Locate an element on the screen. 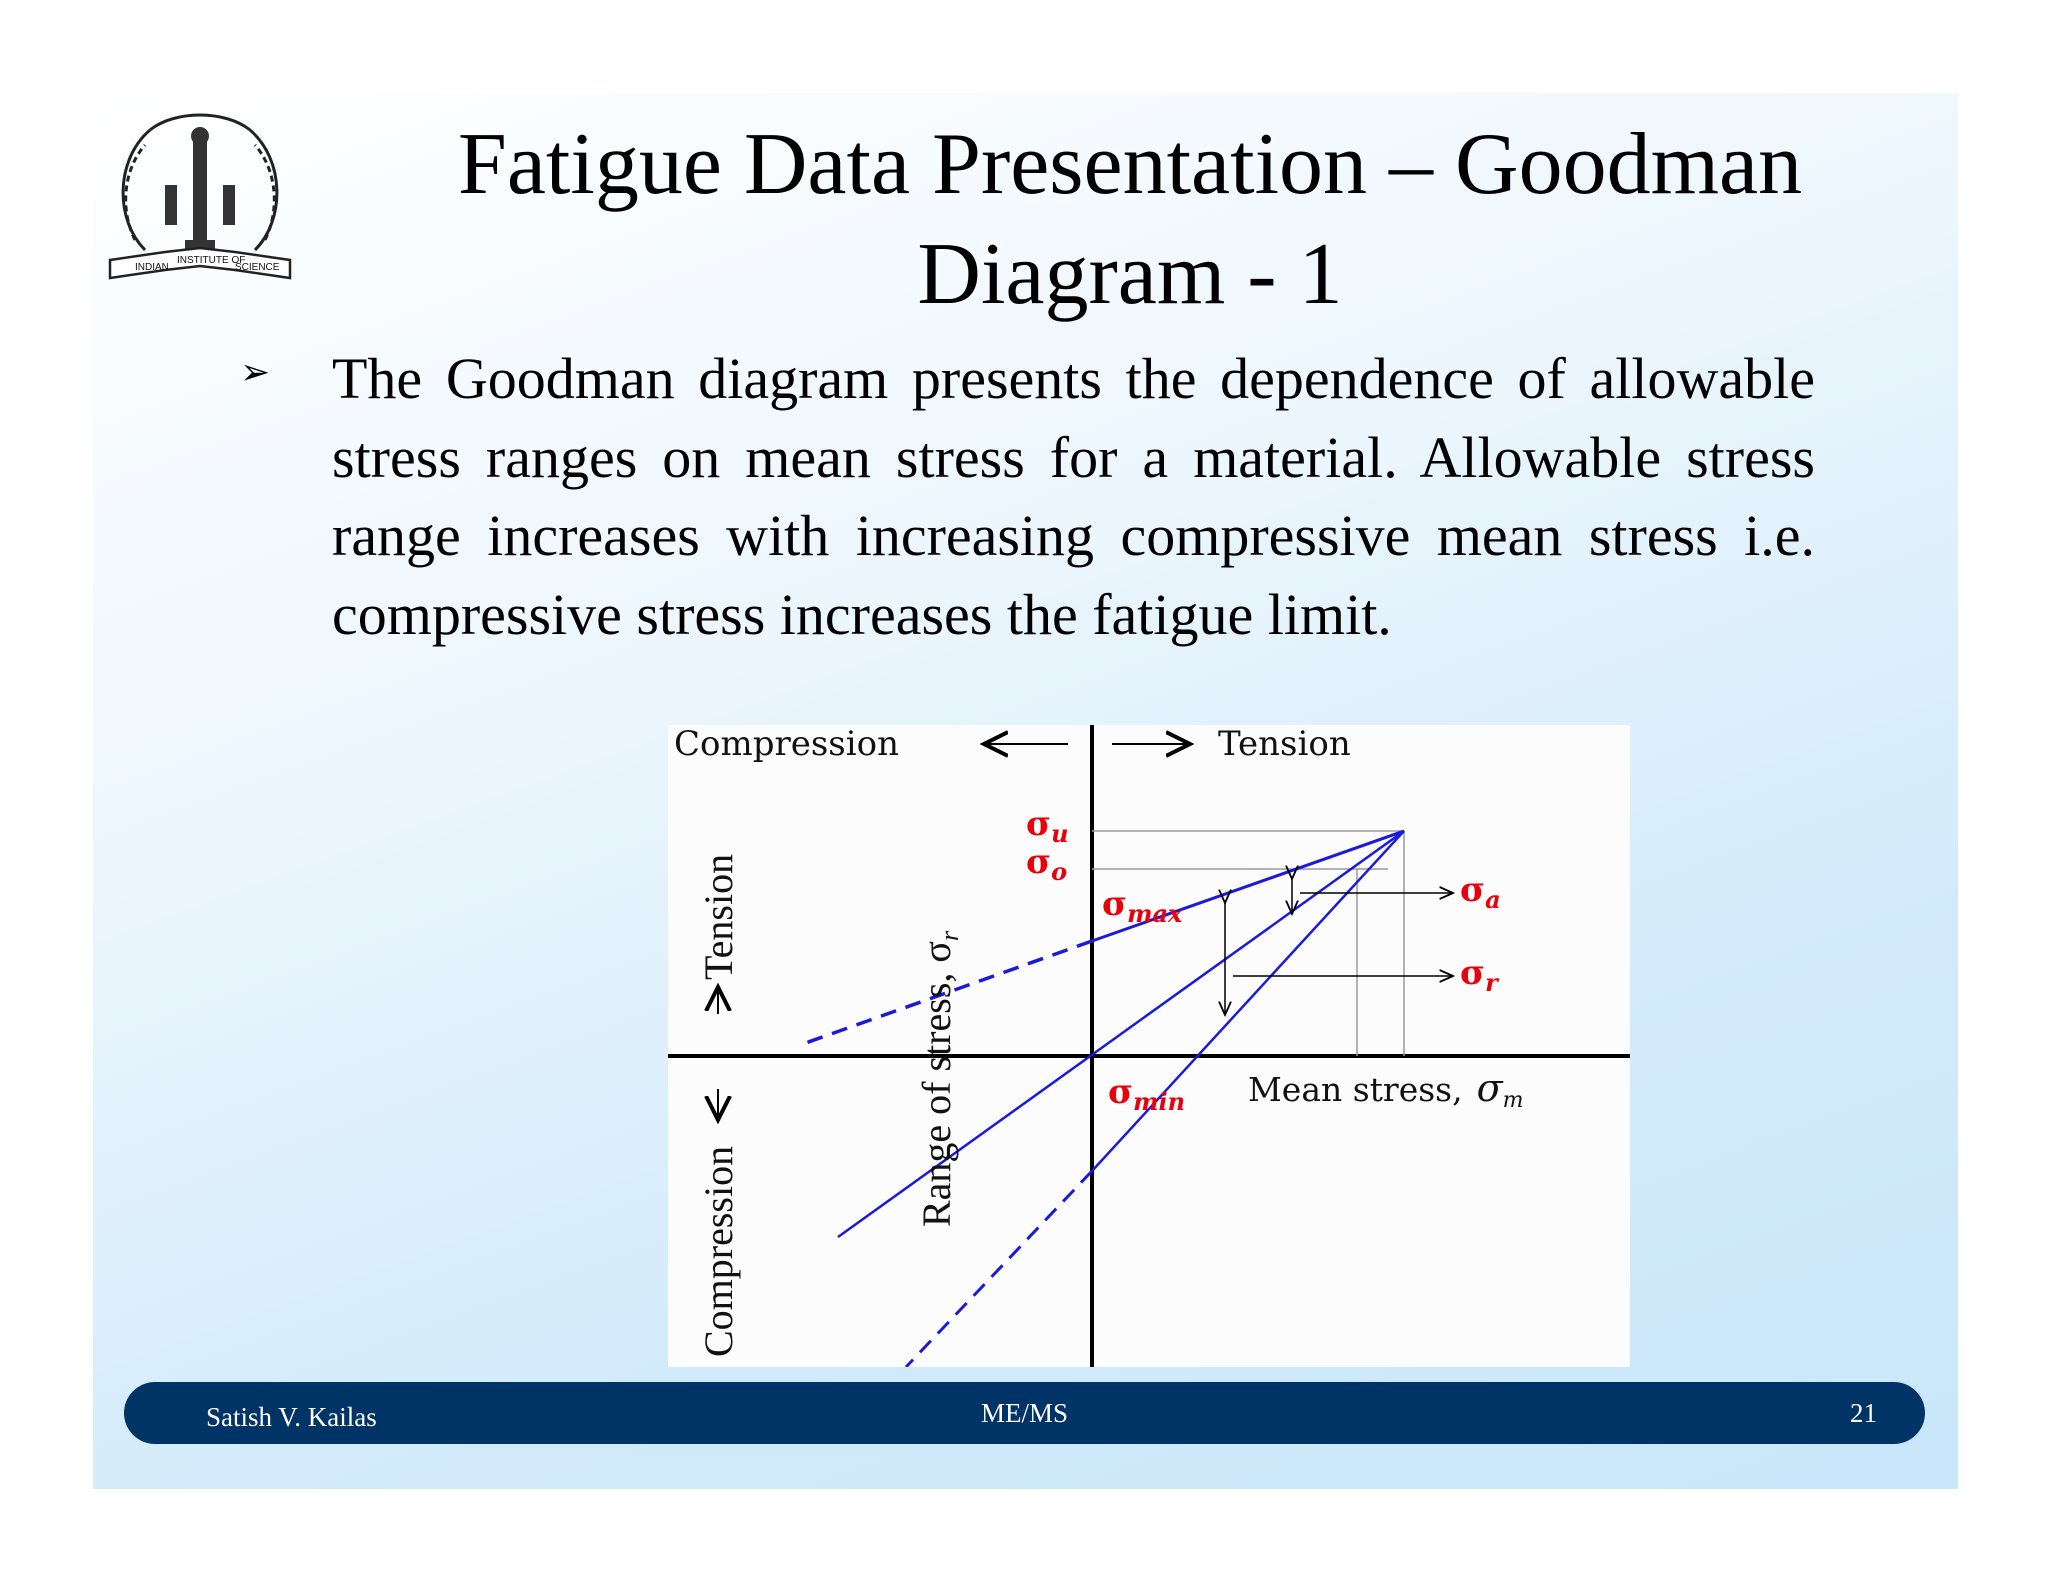  sigma-max-line is located at coordinates (1248, 886).